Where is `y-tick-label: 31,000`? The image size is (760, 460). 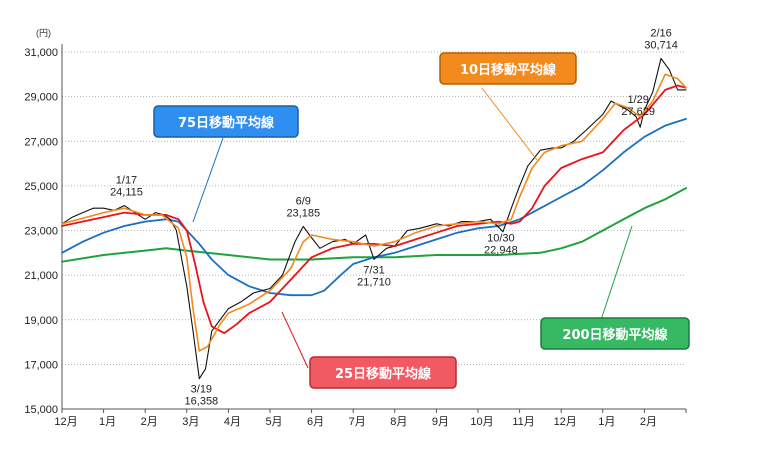 y-tick-label: 31,000 is located at coordinates (41, 53).